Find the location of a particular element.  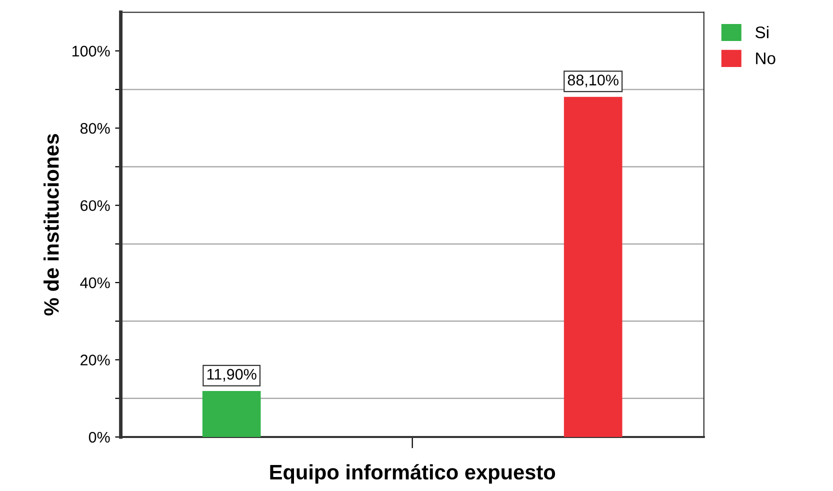

y-tick-label: 100% is located at coordinates (91, 51).